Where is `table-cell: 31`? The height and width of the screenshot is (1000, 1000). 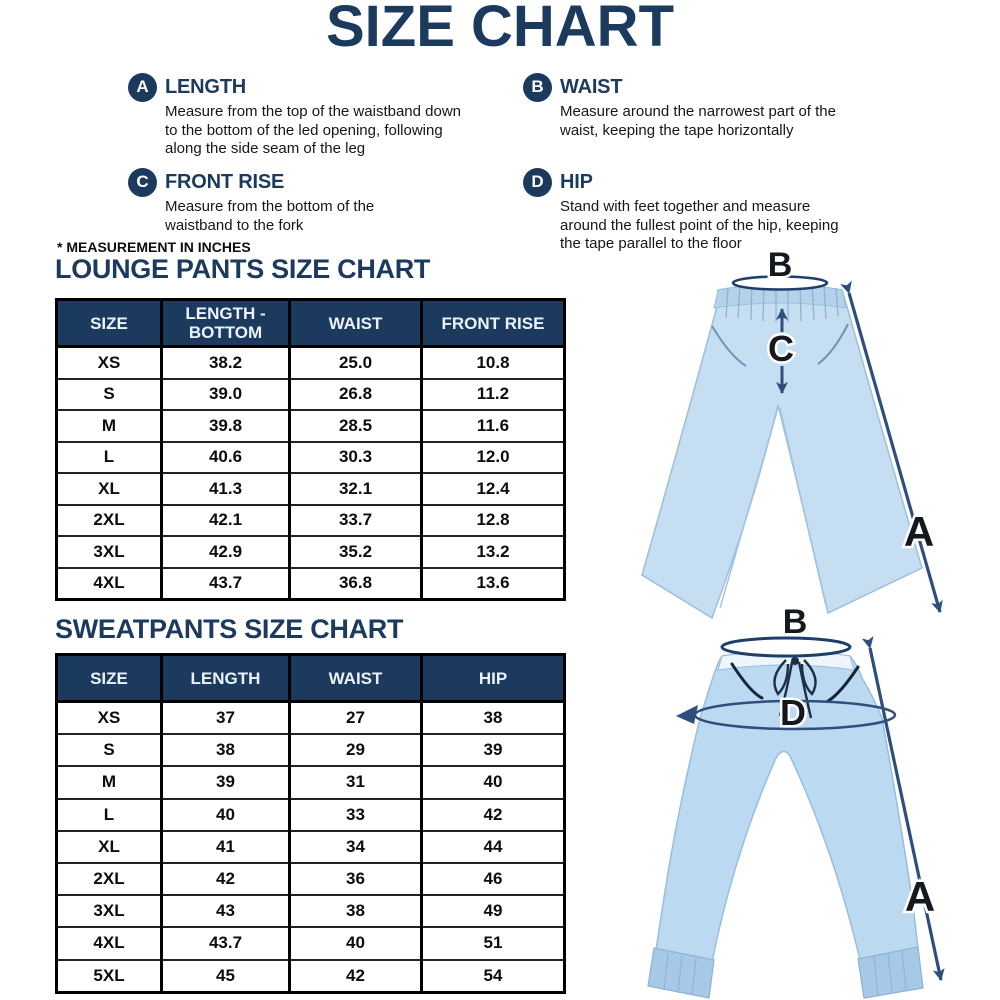 table-cell: 31 is located at coordinates (355, 782).